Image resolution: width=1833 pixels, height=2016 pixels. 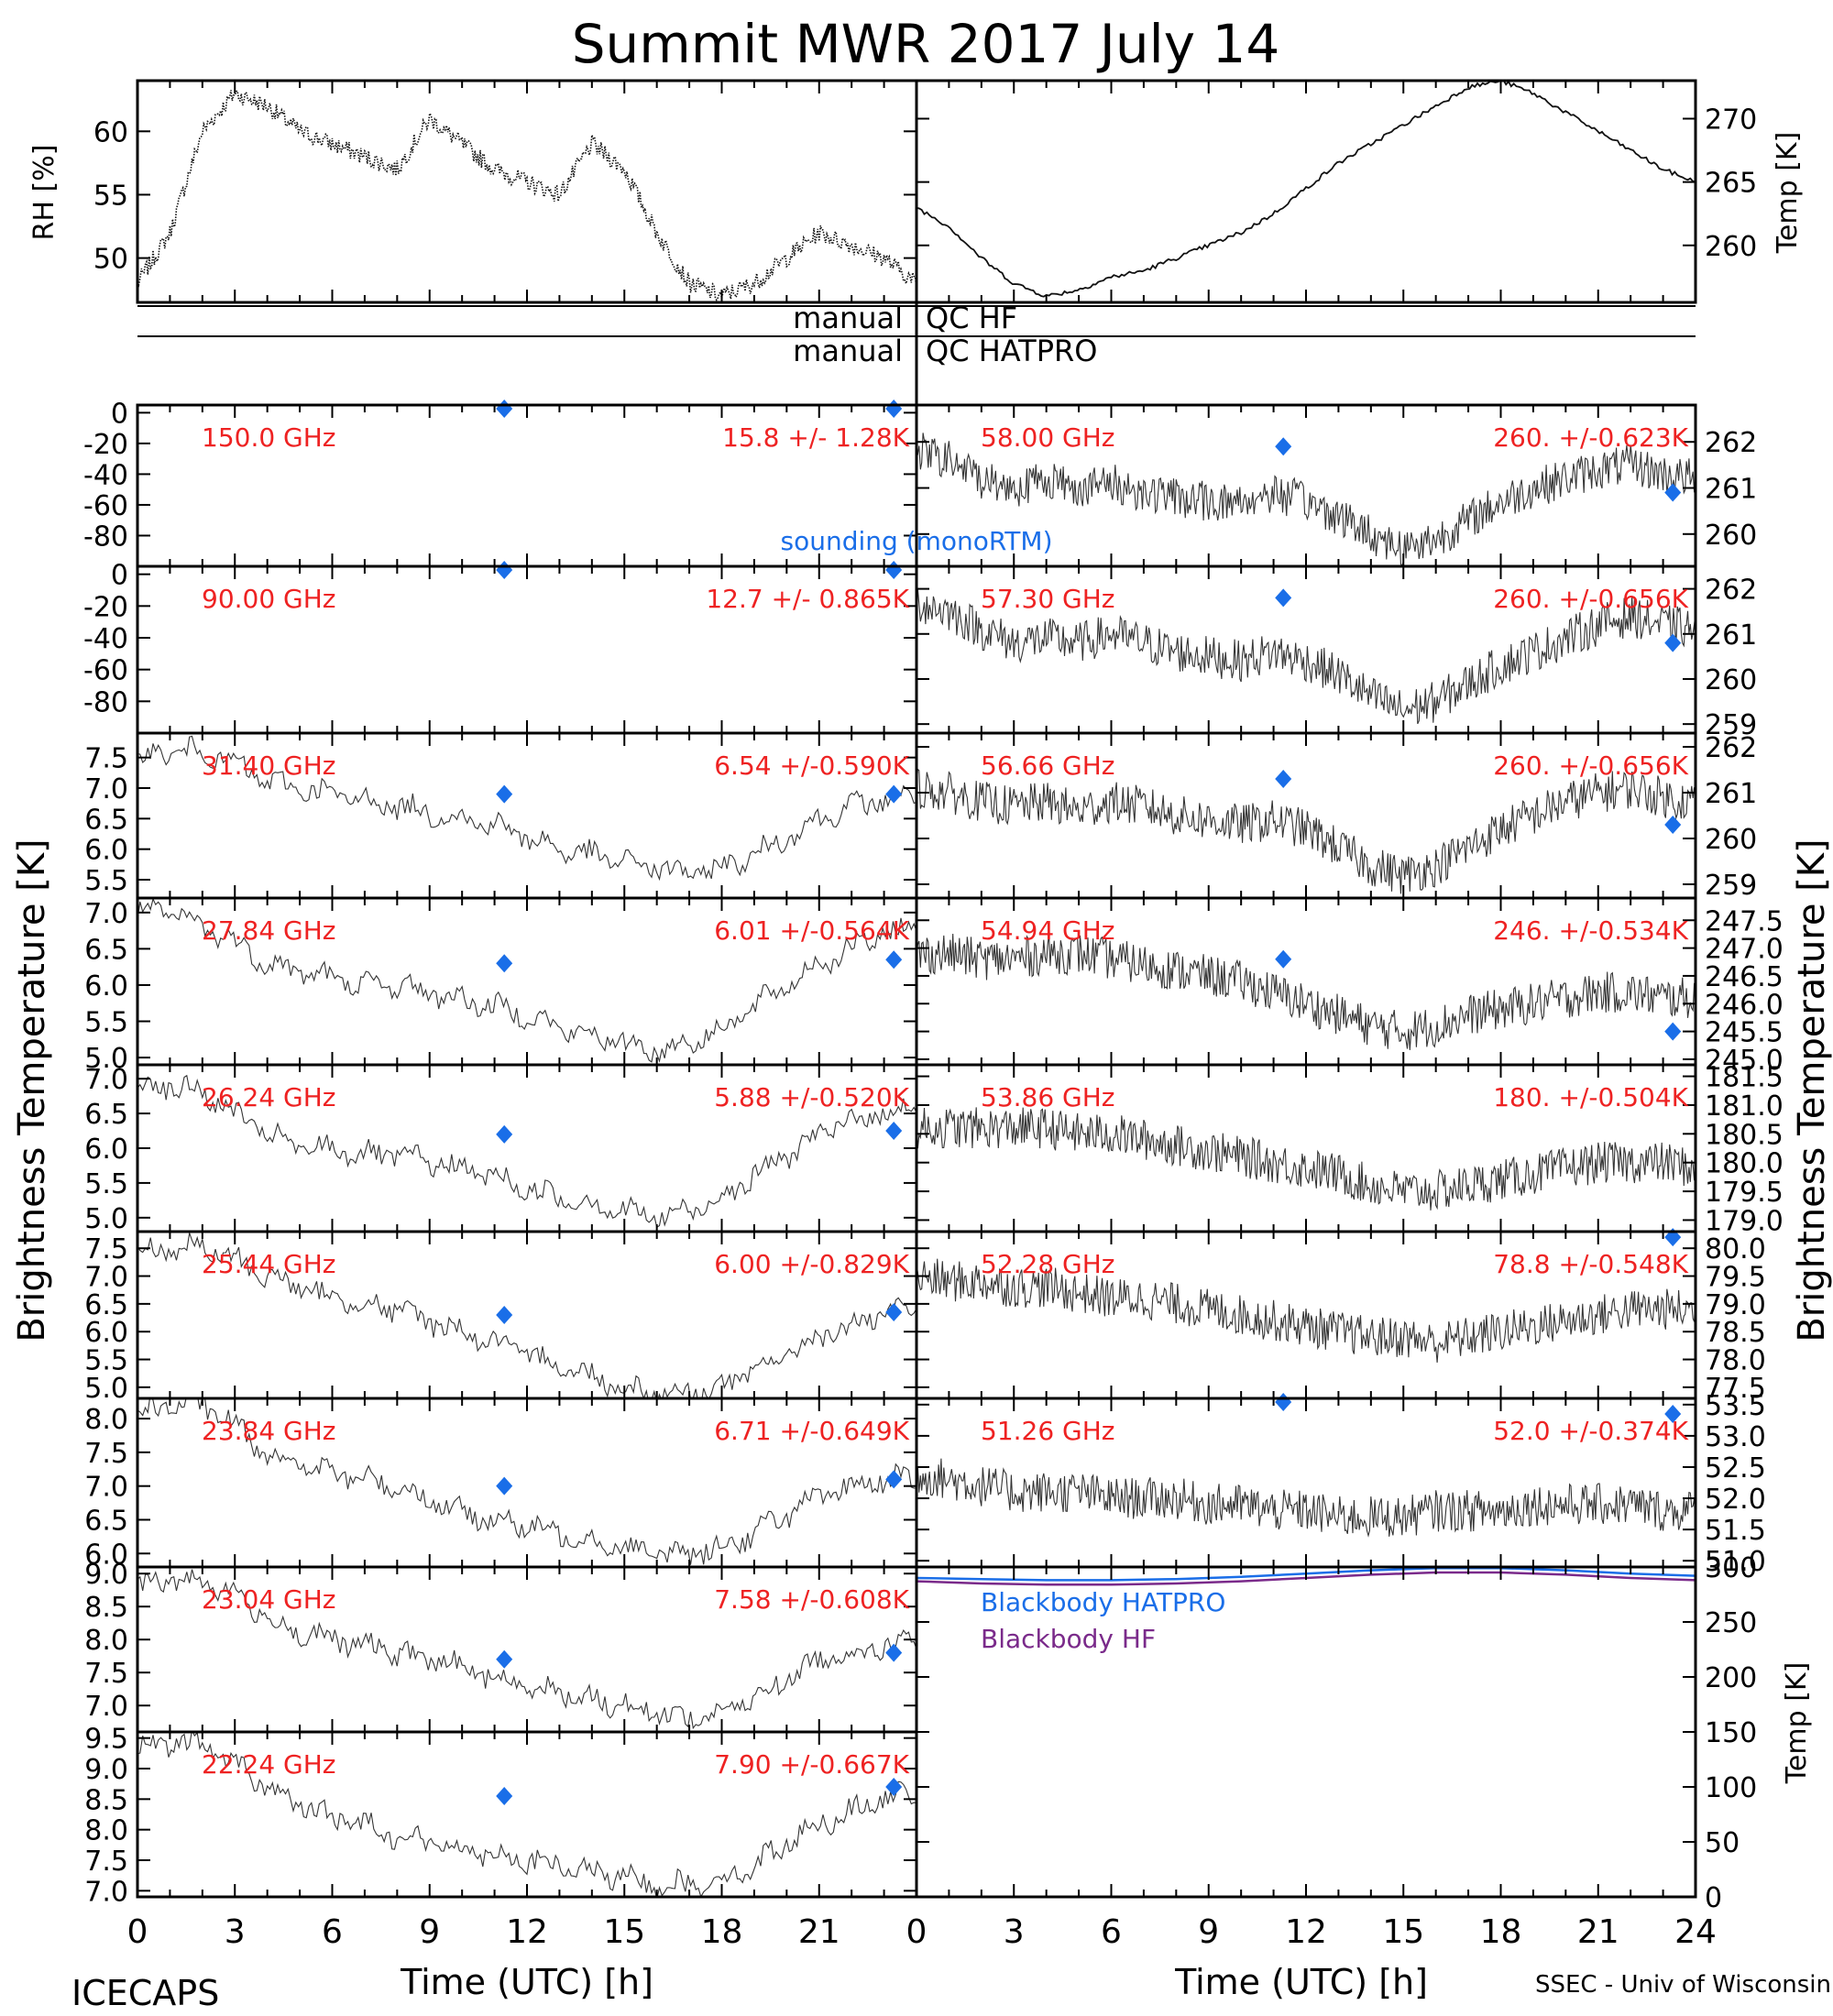 What do you see at coordinates (106, 820) in the screenshot?
I see `y-tick-label: 6.5` at bounding box center [106, 820].